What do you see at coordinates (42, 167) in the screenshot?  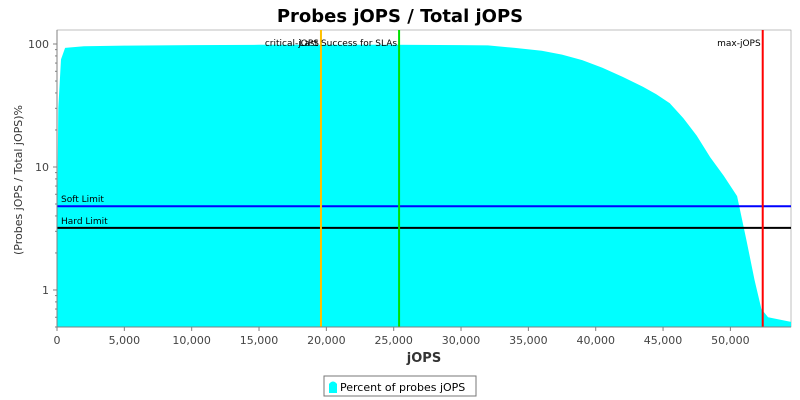 I see `y-tick-label: 10` at bounding box center [42, 167].